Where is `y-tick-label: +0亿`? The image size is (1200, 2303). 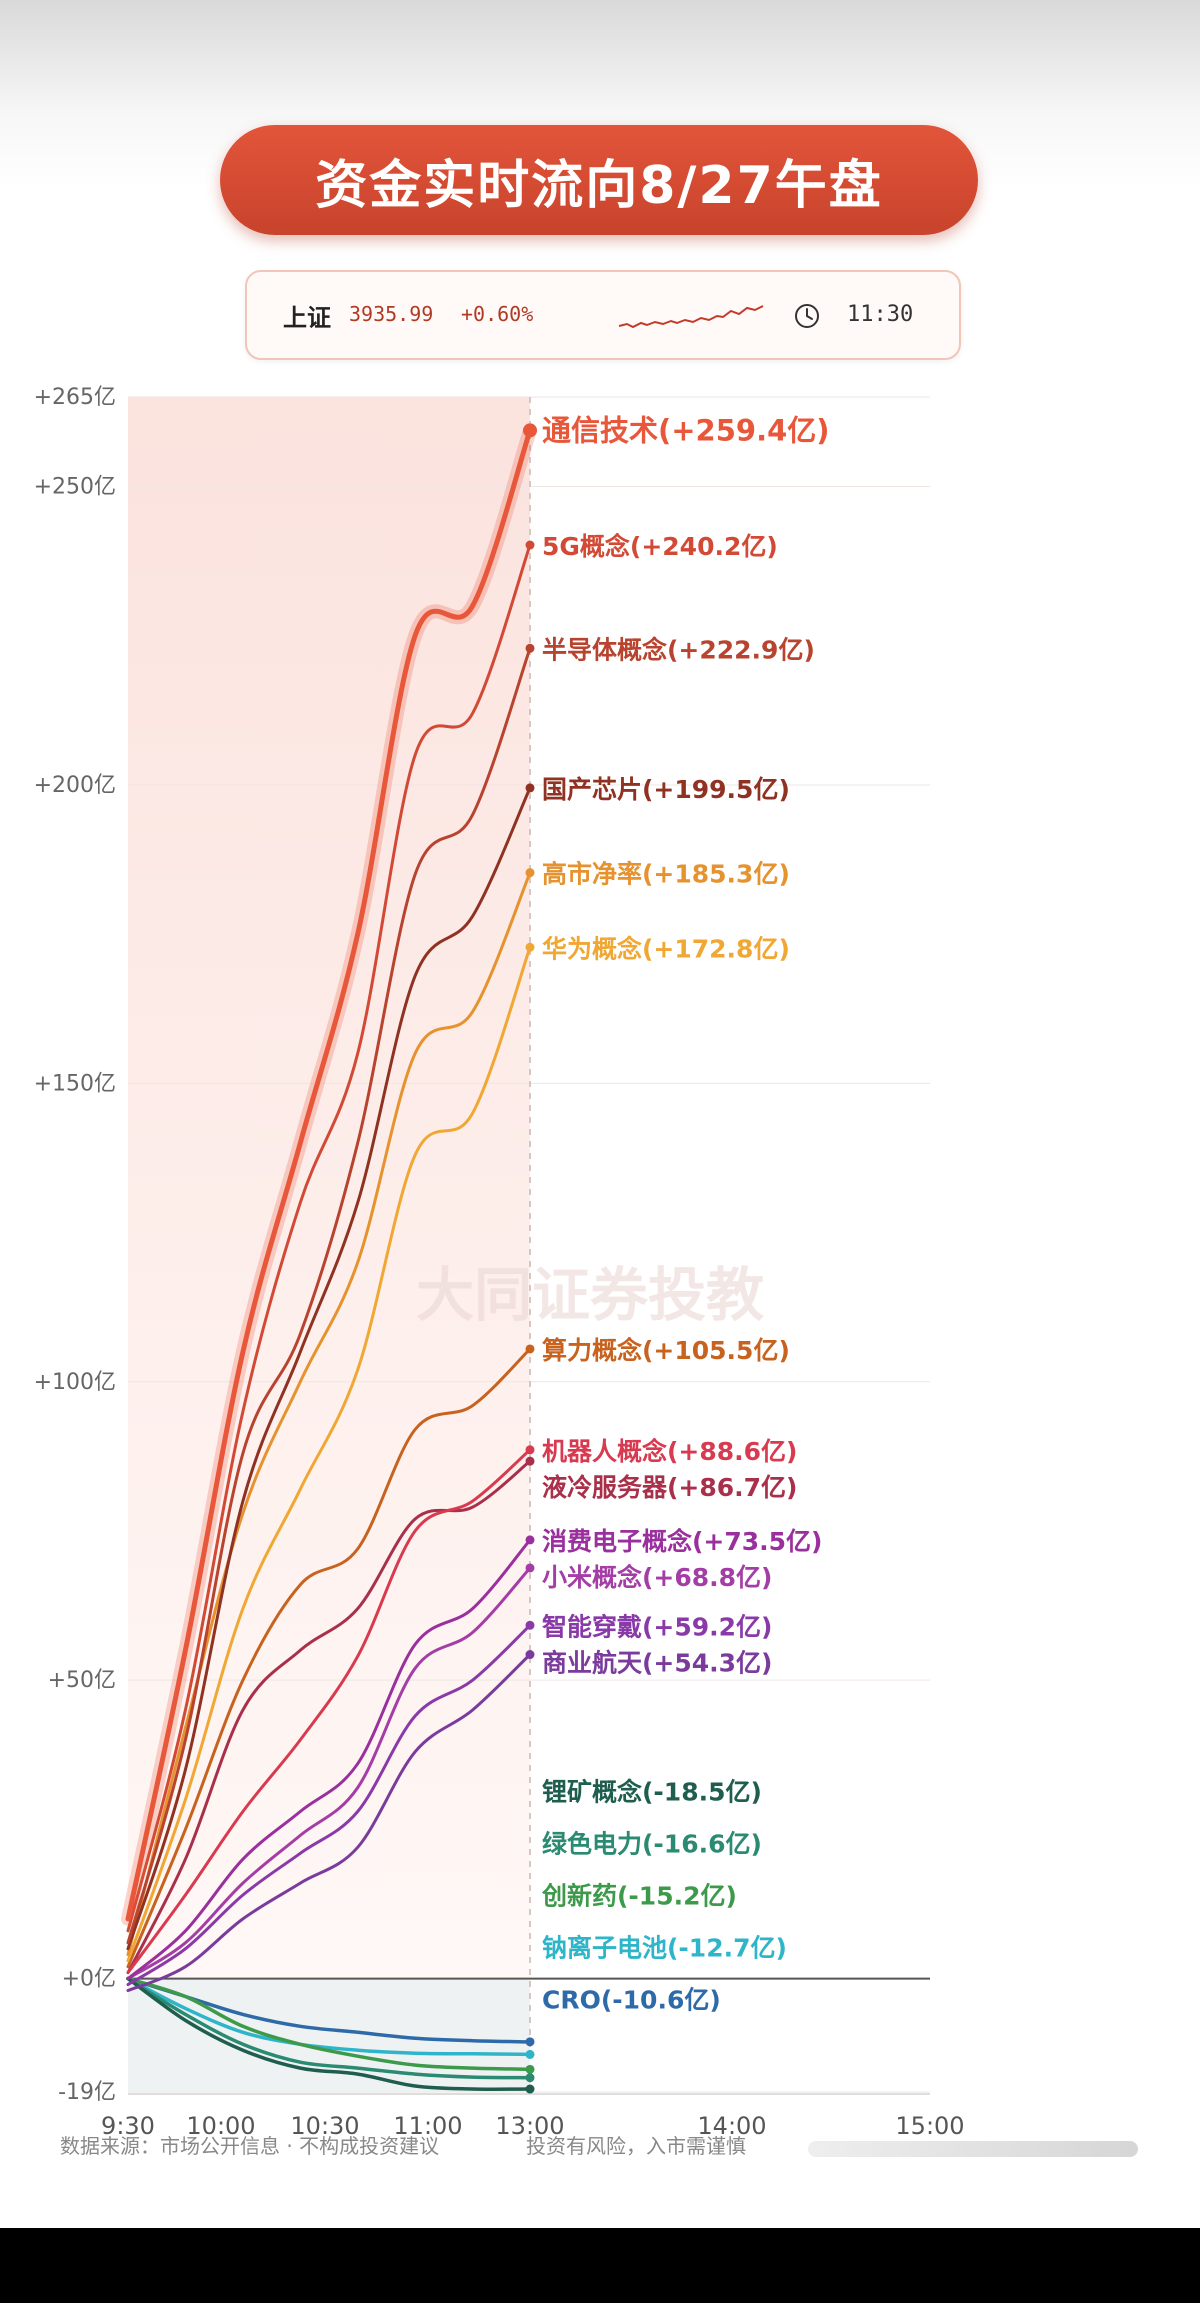 y-tick-label: +0亿 is located at coordinates (89, 1979).